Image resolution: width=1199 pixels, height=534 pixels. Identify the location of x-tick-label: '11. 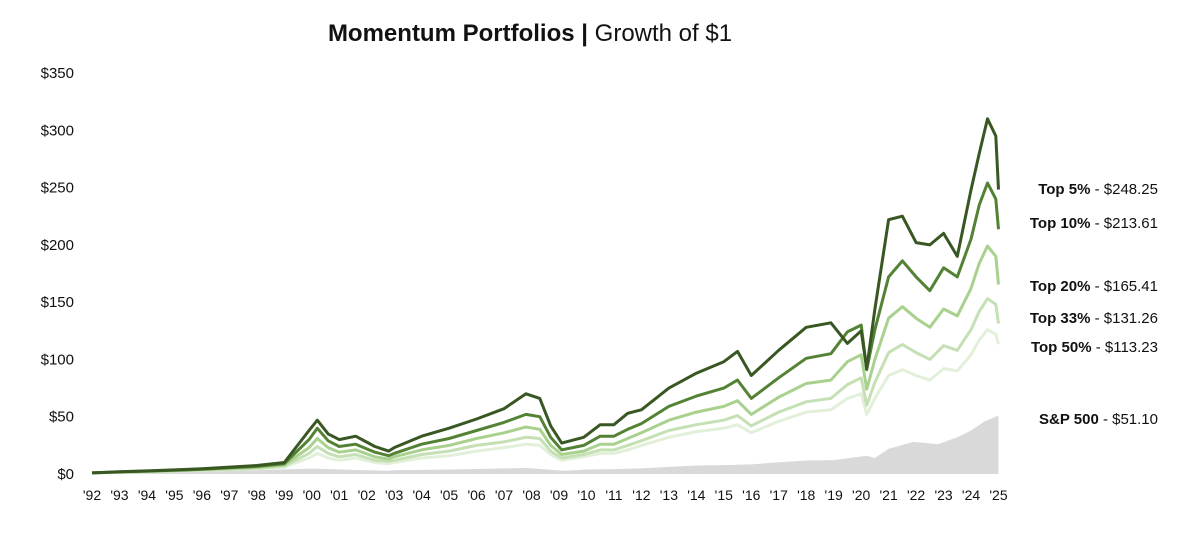
(613, 495).